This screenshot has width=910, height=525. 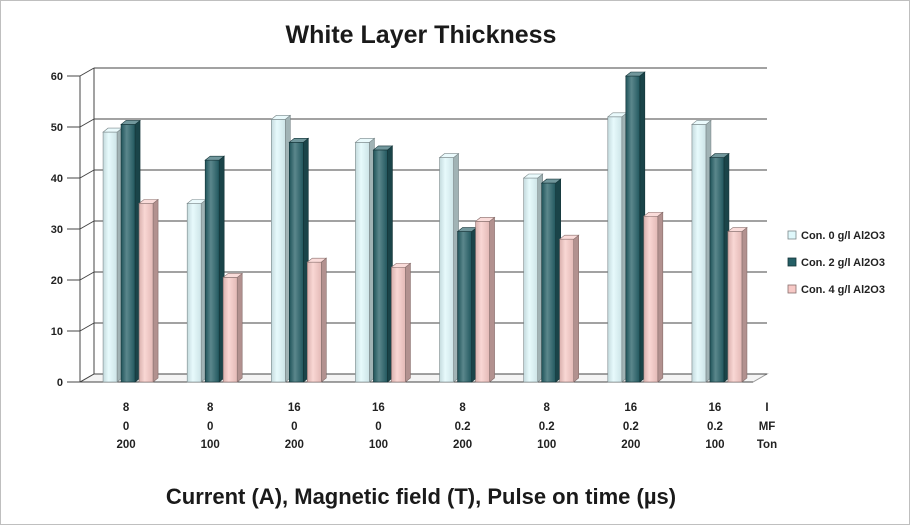 What do you see at coordinates (57, 281) in the screenshot?
I see `y-tick-label: 20` at bounding box center [57, 281].